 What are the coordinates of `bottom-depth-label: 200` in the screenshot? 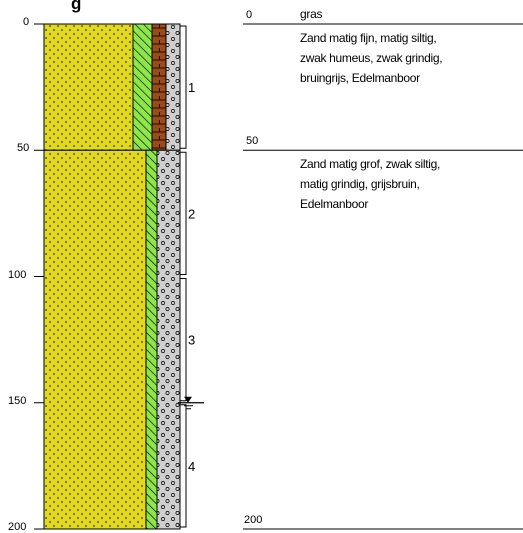 It's located at (253, 520).